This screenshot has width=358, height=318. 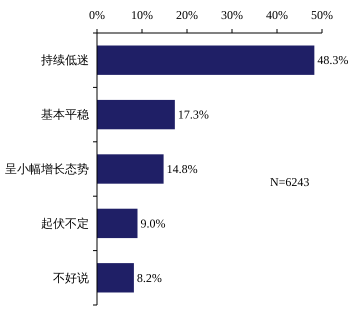 What do you see at coordinates (65, 223) in the screenshot?
I see `y-tick-label: 起伏不定` at bounding box center [65, 223].